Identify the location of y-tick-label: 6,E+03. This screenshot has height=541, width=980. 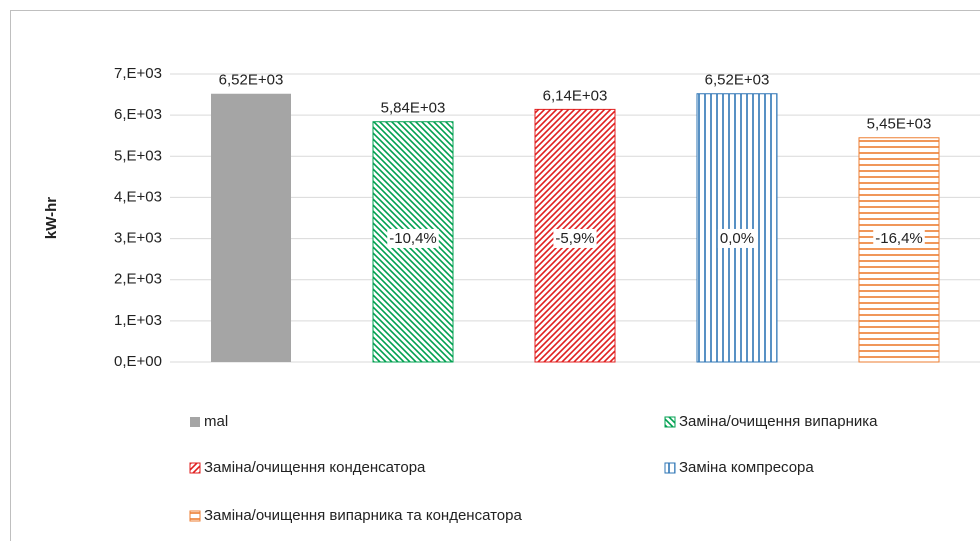
(138, 114).